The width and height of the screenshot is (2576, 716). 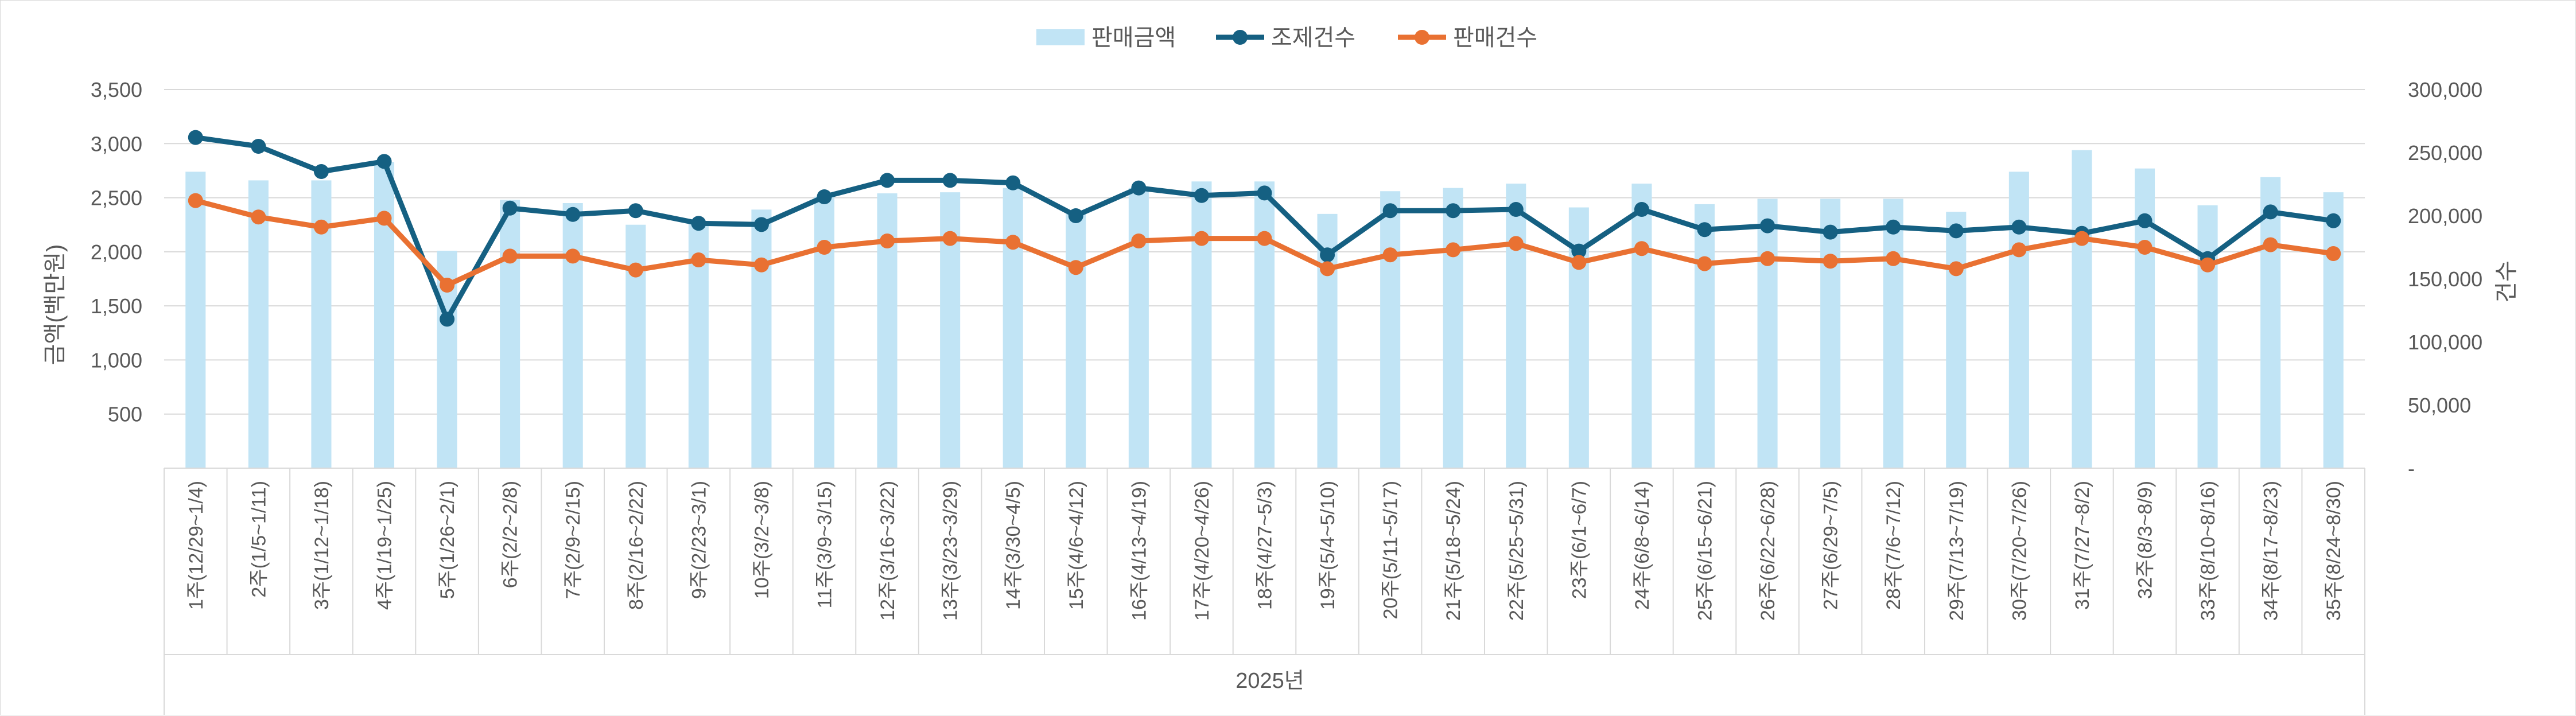 What do you see at coordinates (2019, 551) in the screenshot?
I see `x-tick-label: 30주(7/20~7/26)` at bounding box center [2019, 551].